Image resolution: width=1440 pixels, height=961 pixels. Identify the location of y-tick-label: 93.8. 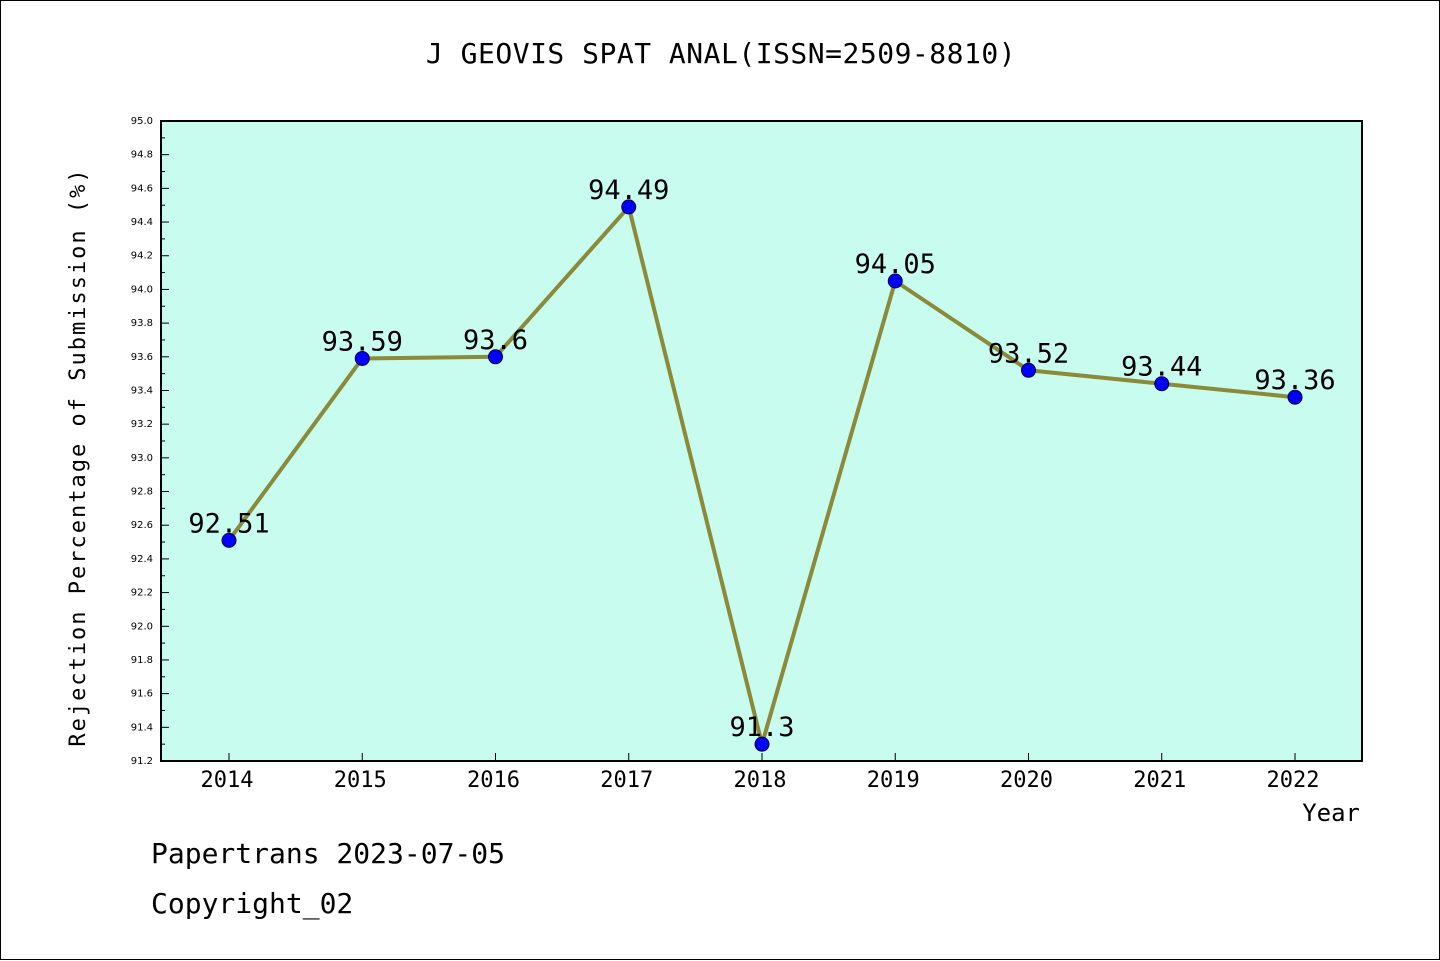
(142, 323).